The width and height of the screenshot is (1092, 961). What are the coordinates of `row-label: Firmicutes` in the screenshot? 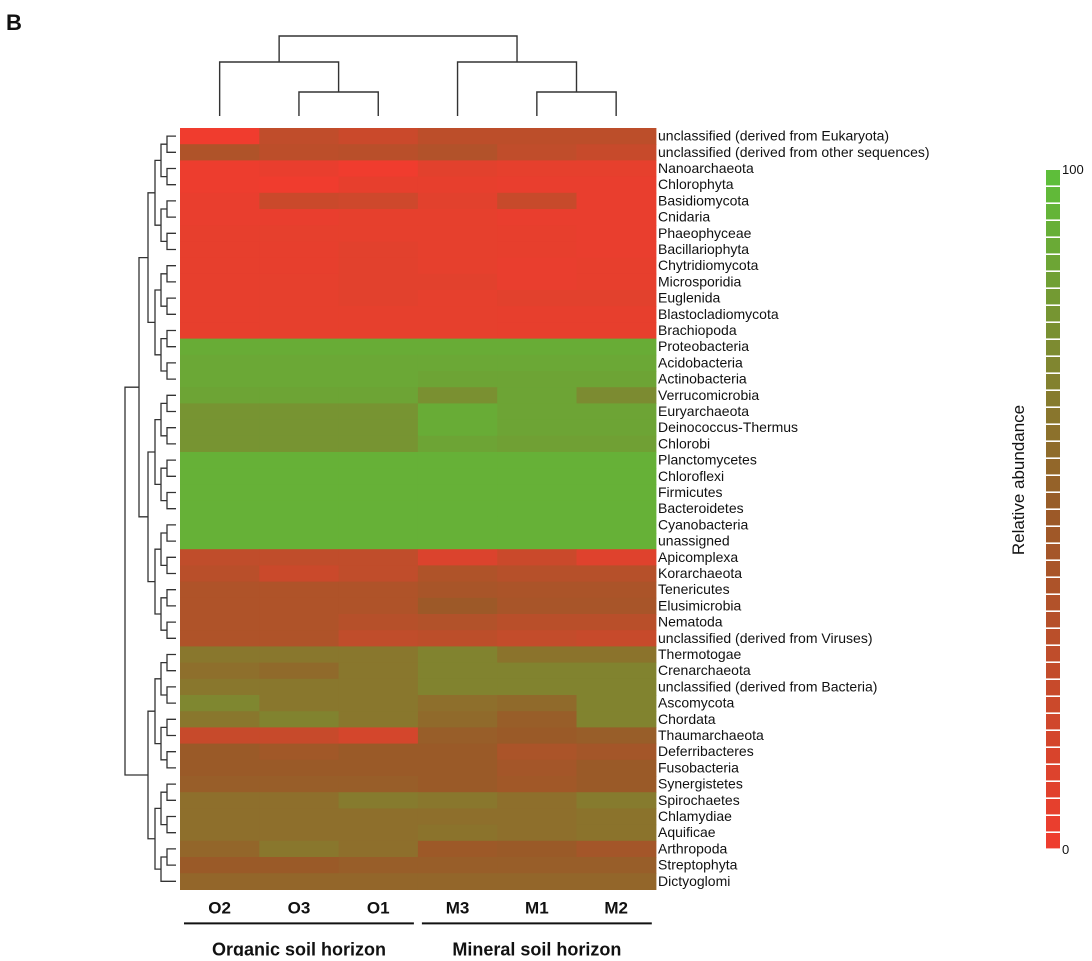 It's located at (690, 492).